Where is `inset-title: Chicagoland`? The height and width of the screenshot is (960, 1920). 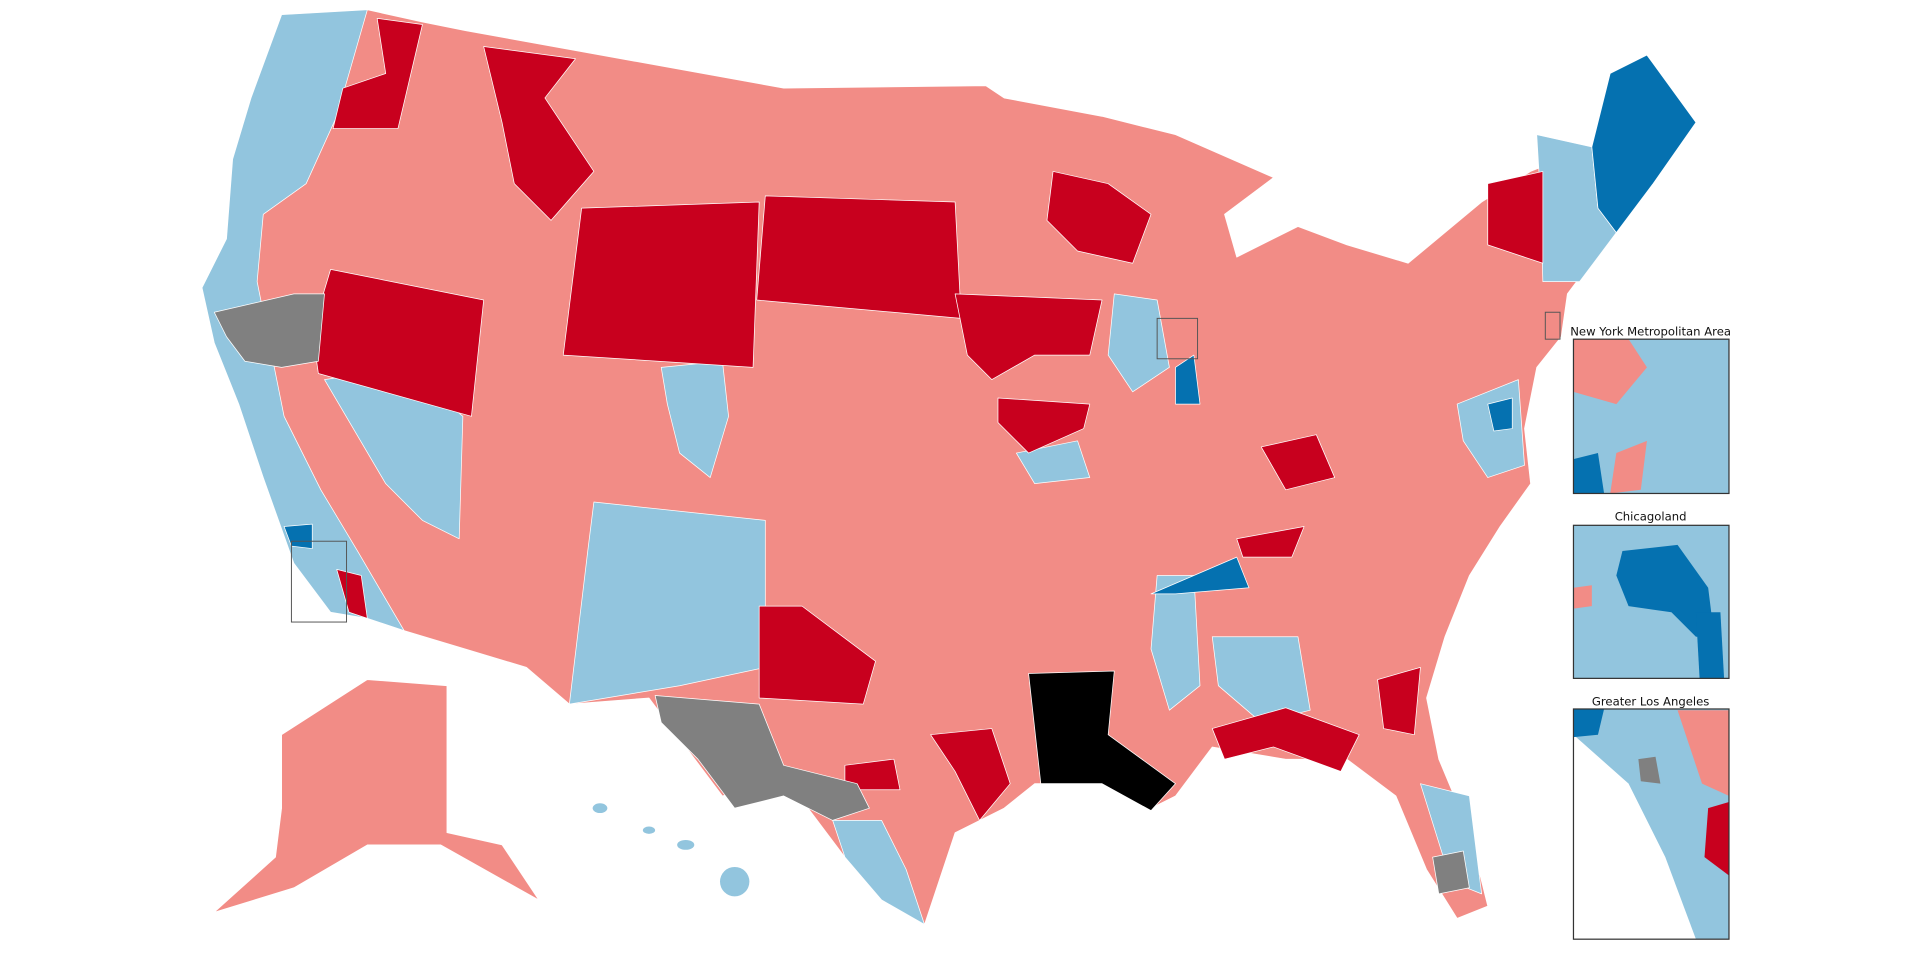 inset-title: Chicagoland is located at coordinates (1651, 516).